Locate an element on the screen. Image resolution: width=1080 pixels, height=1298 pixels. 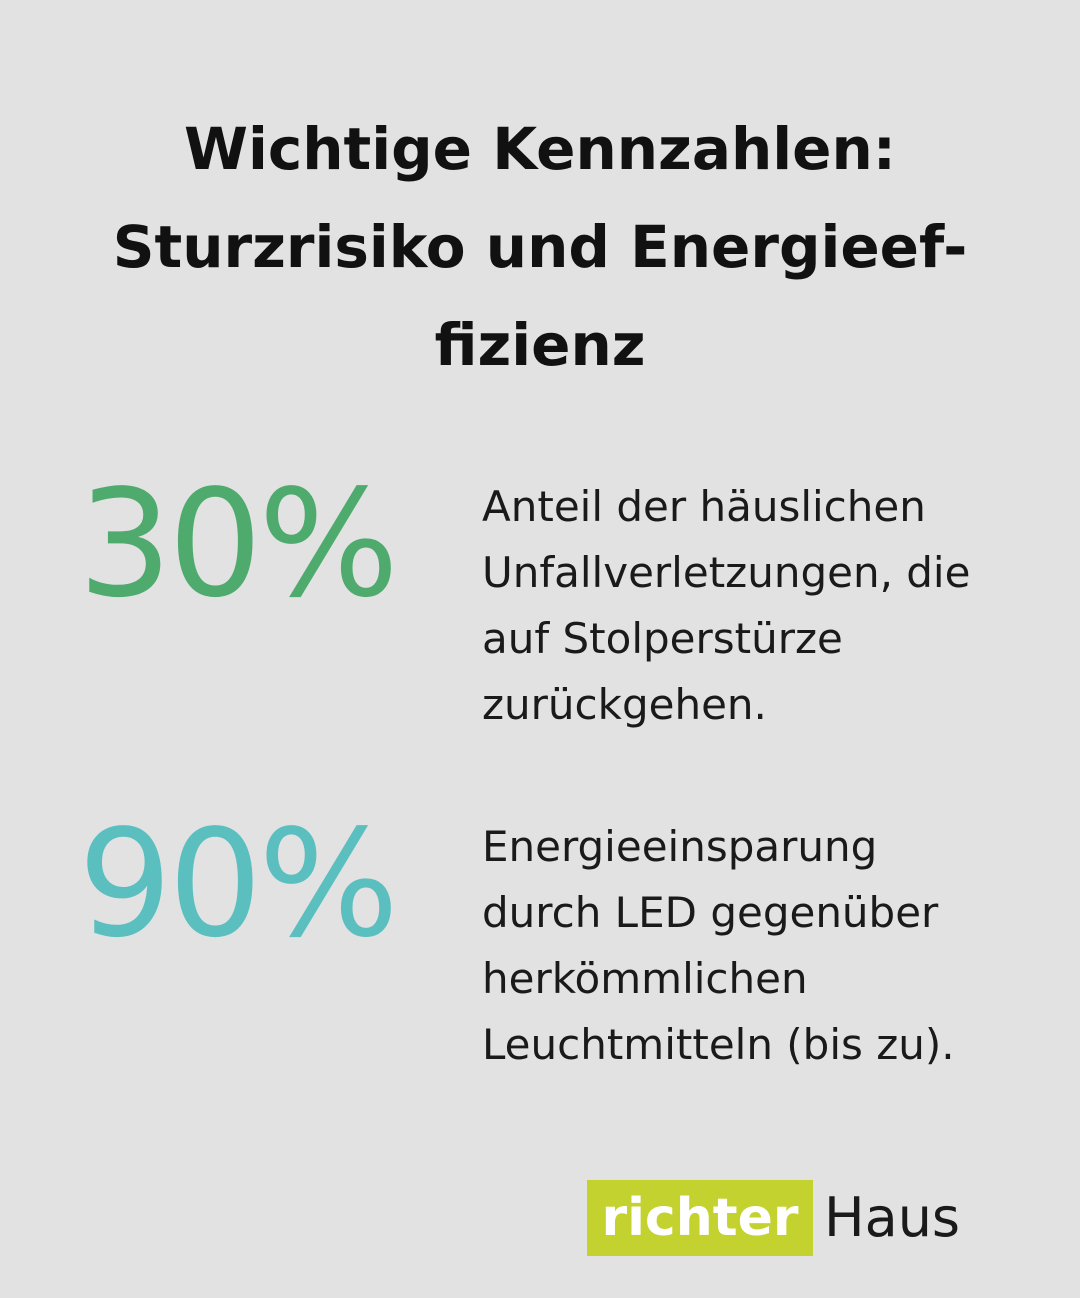
description-line: Unfallverletzungen, die is located at coordinates (726, 572).